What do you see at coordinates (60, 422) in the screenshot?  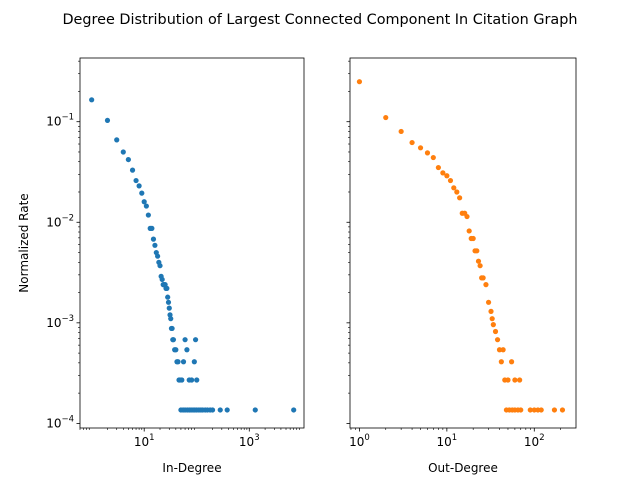 I see `y-tick-label: 10⁻⁴` at bounding box center [60, 422].